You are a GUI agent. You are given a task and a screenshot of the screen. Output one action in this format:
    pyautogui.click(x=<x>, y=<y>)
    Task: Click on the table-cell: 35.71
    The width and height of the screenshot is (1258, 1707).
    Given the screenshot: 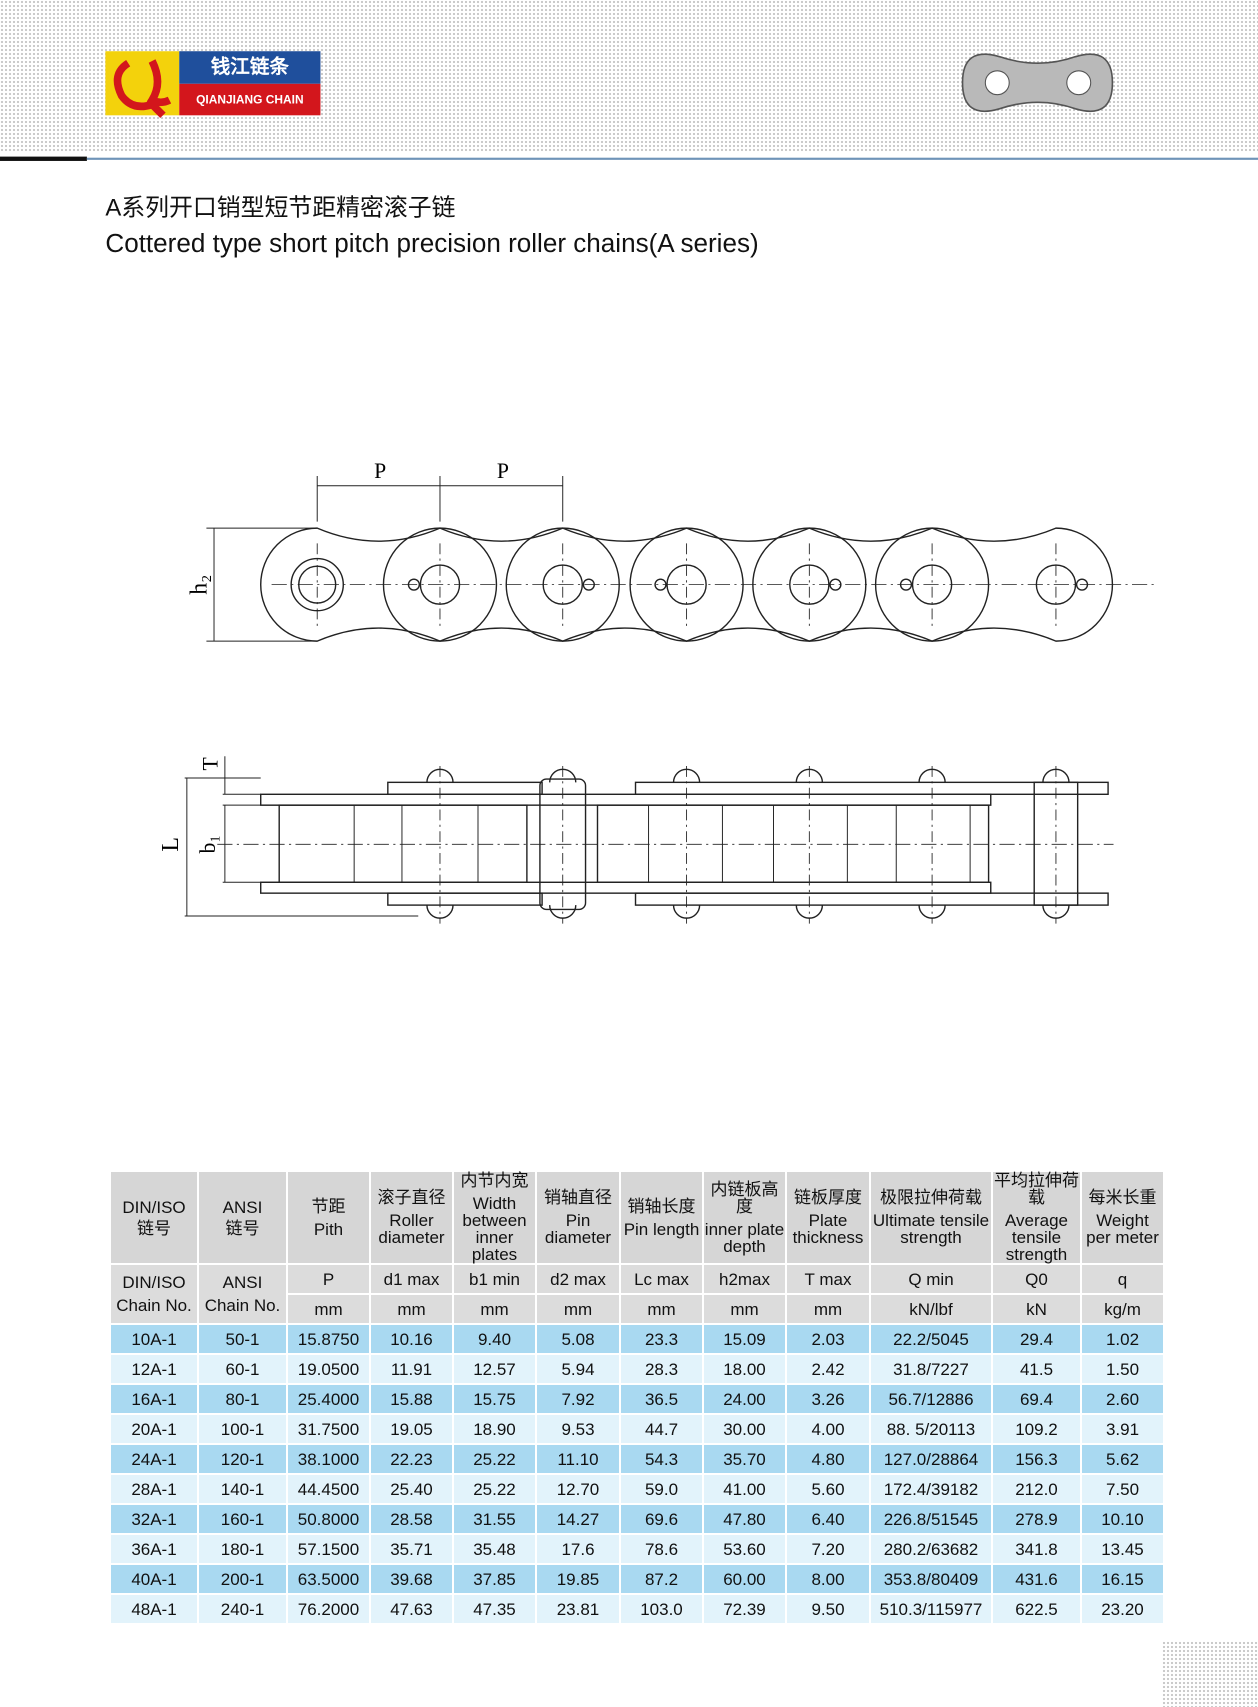 What is the action you would take?
    pyautogui.click(x=411, y=1549)
    